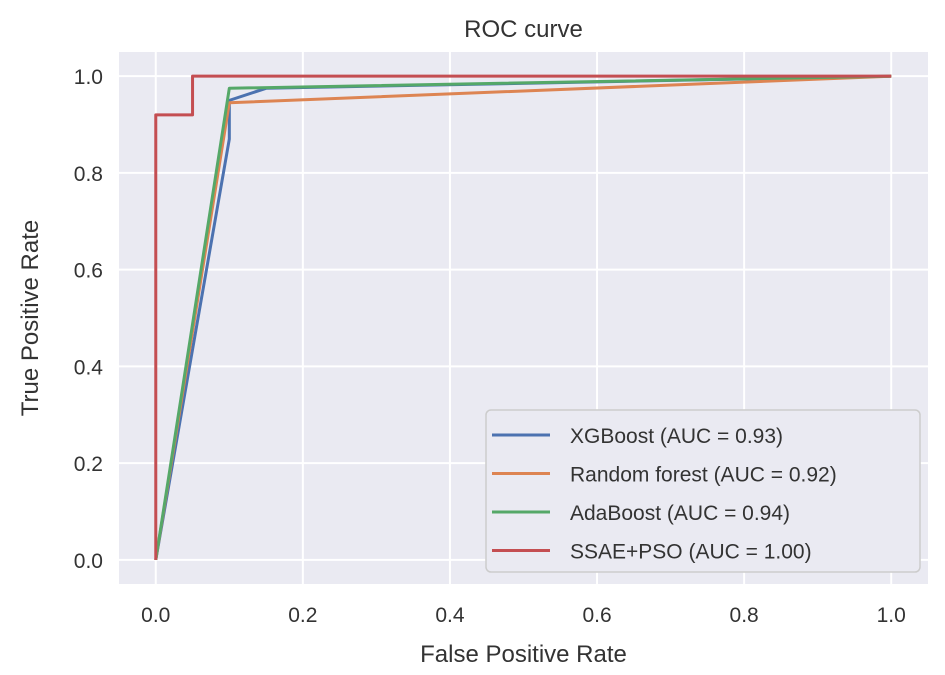  Describe the element at coordinates (523, 29) in the screenshot. I see `chart-title: ROC curve` at that location.